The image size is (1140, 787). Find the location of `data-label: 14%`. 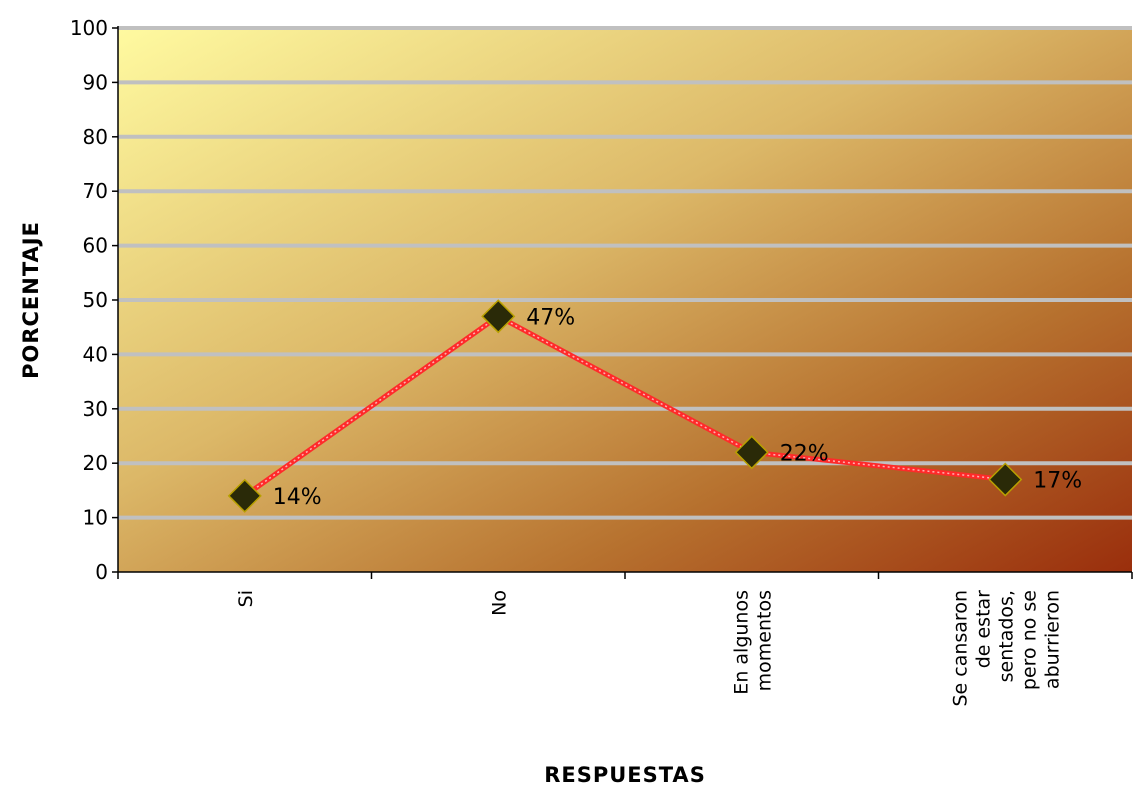

data-label: 14% is located at coordinates (297, 497).